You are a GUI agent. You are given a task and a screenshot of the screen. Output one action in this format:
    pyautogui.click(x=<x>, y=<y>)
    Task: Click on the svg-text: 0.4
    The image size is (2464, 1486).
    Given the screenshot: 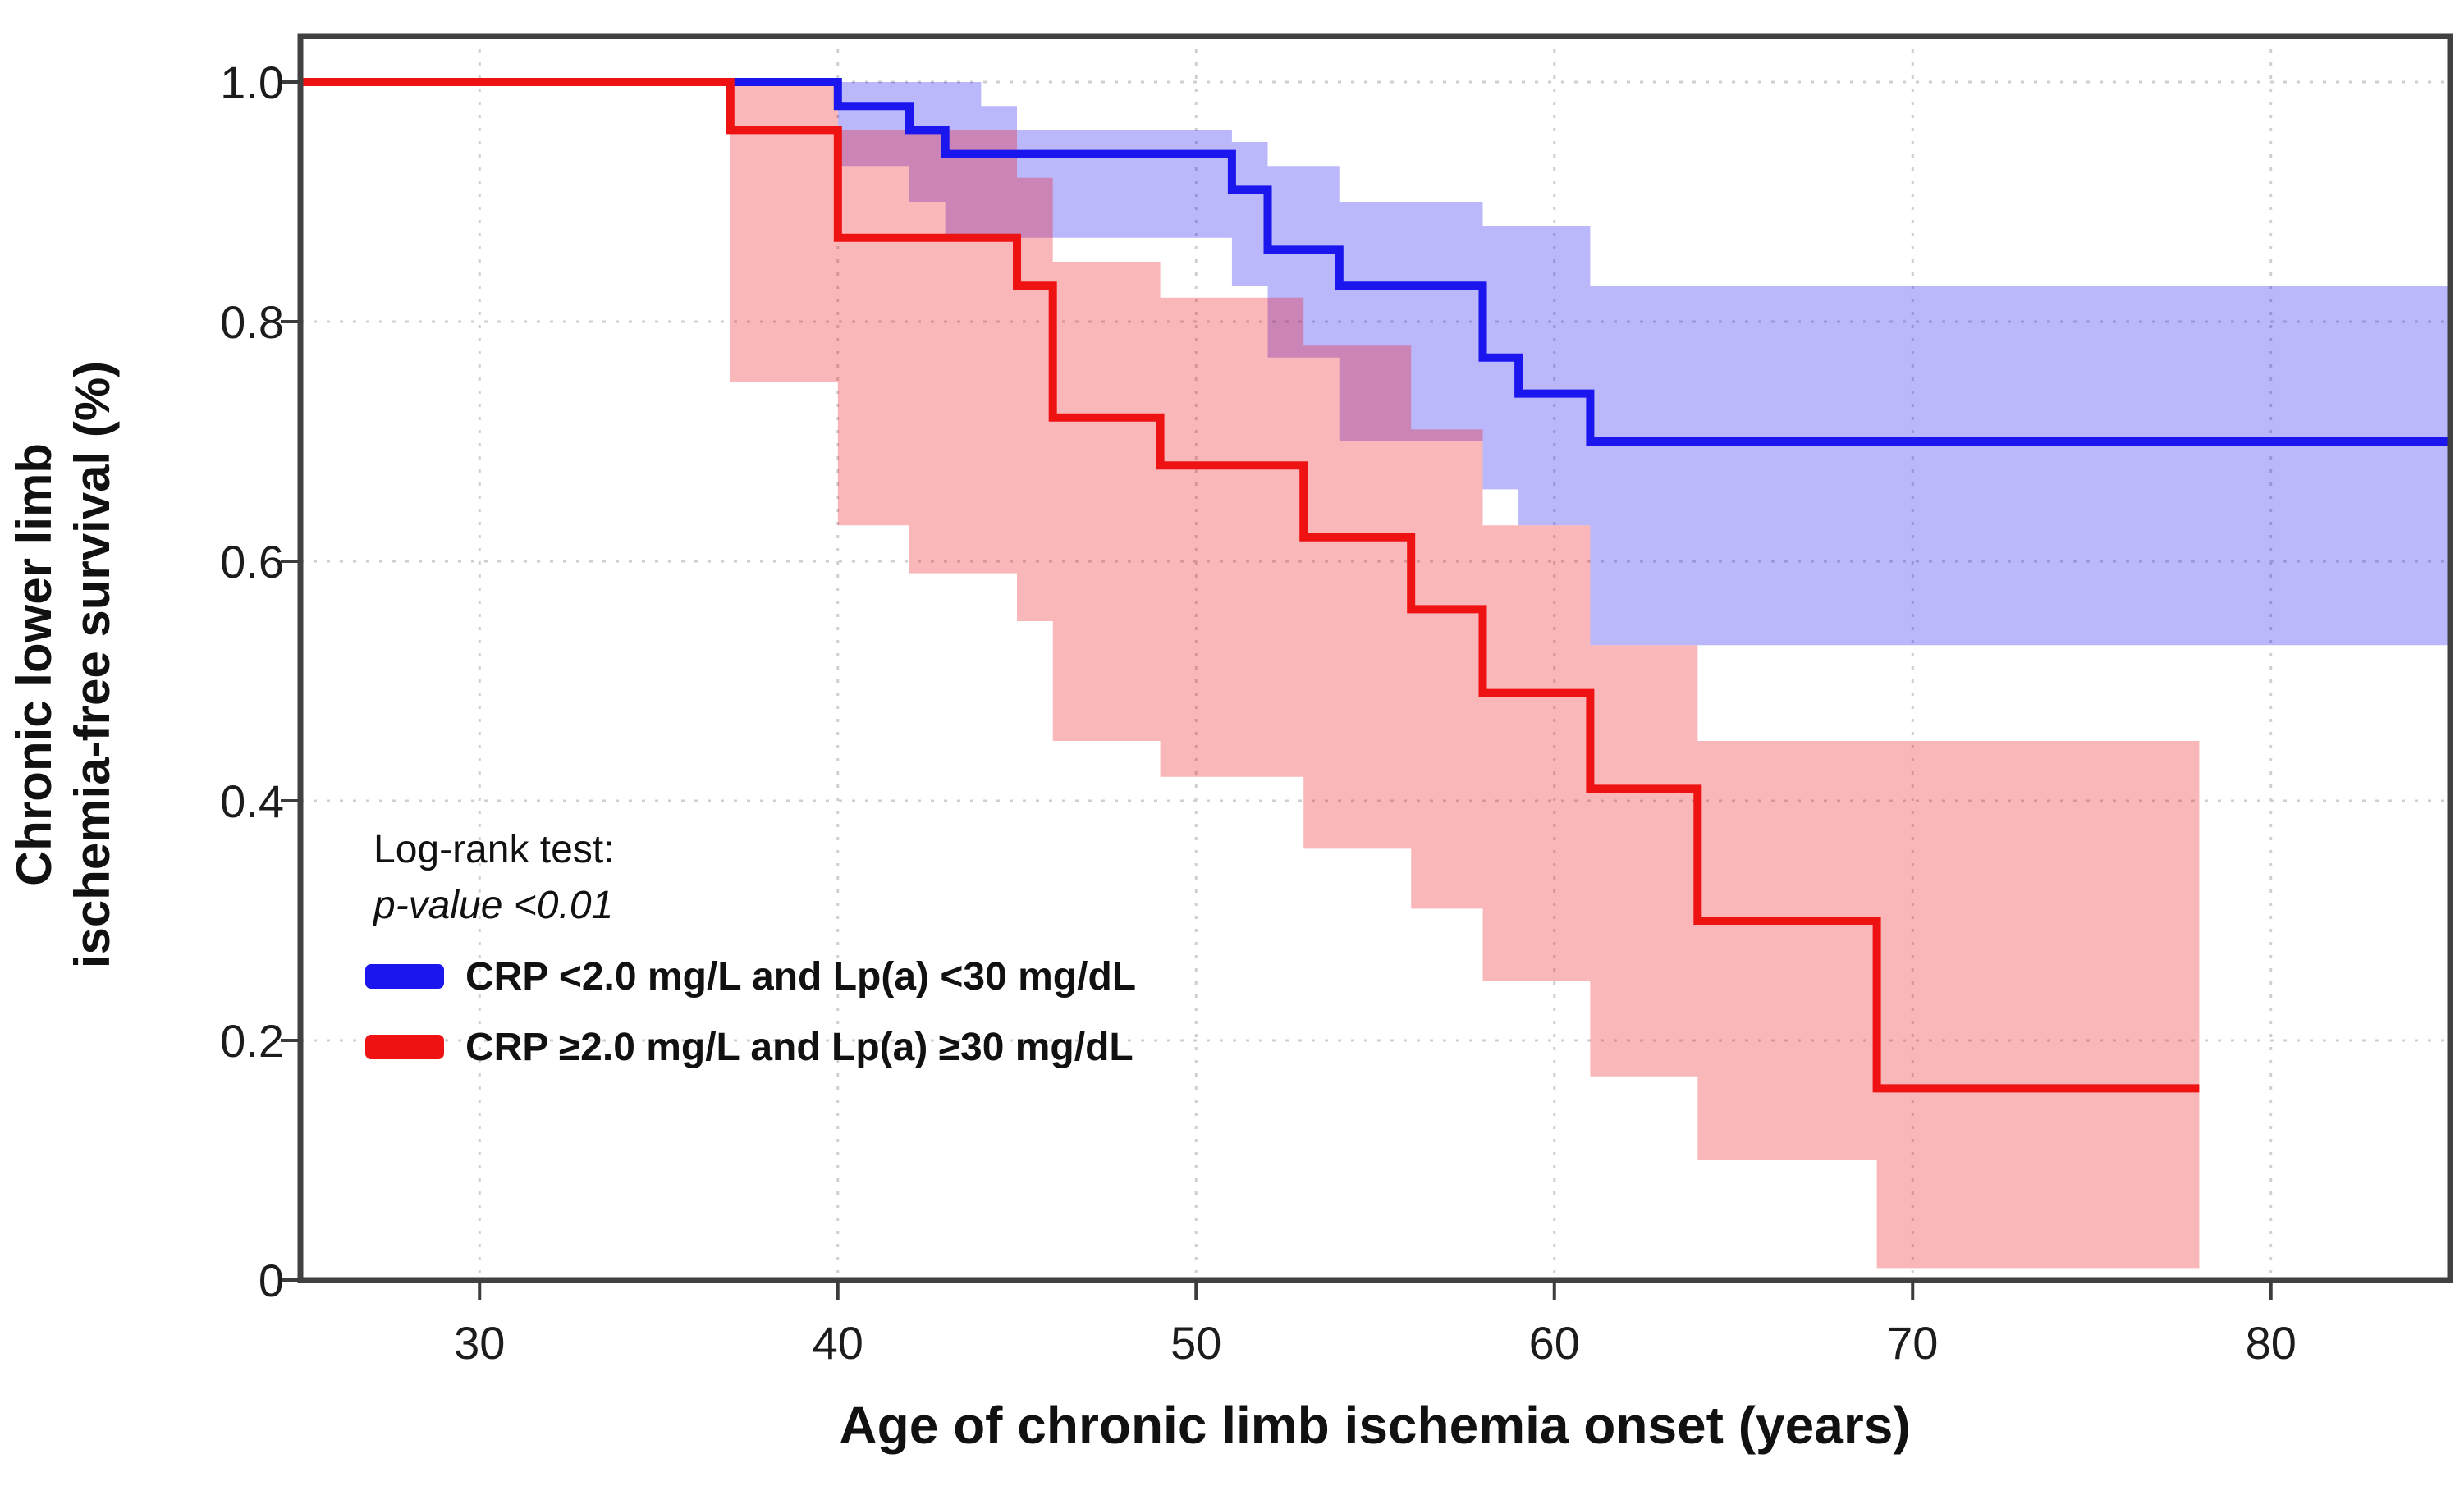 What is the action you would take?
    pyautogui.click(x=252, y=801)
    